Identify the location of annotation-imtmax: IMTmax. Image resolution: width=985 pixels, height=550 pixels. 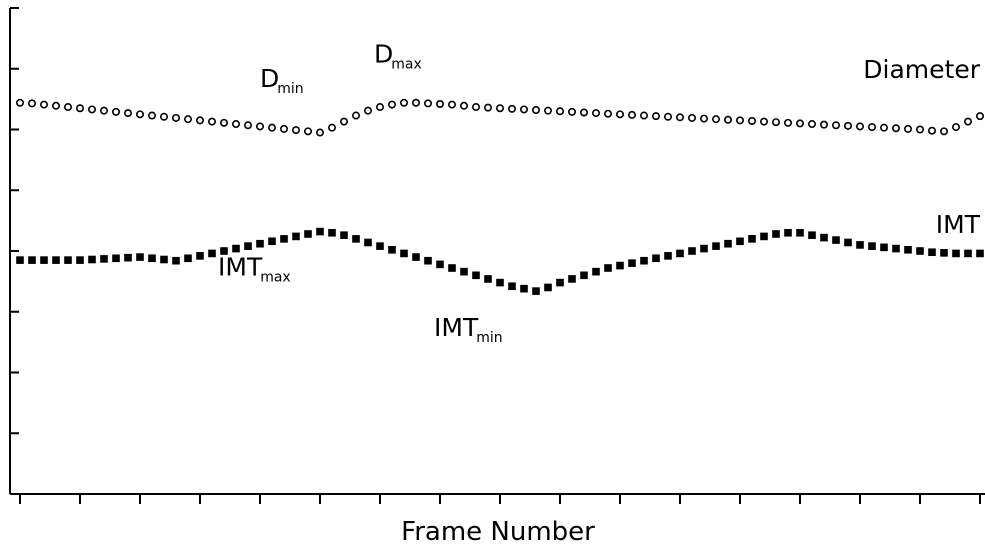
(254, 268).